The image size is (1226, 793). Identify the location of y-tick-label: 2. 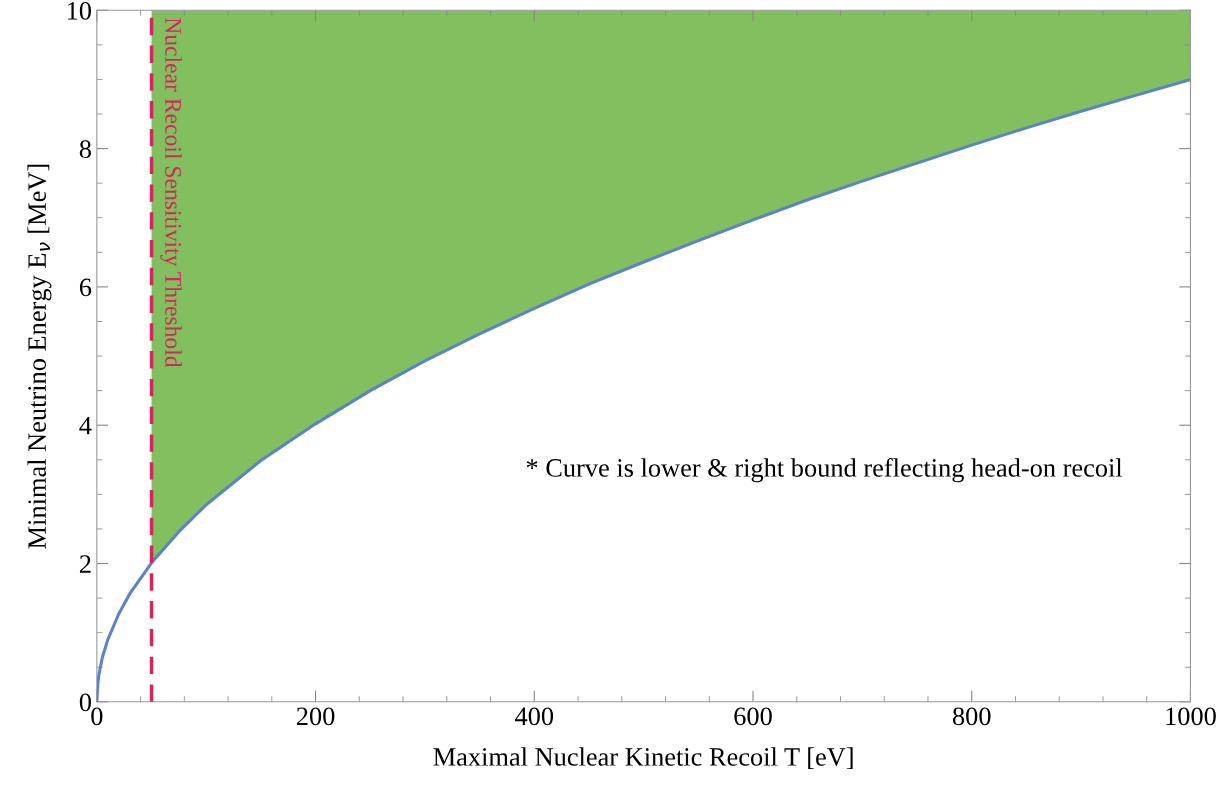
(85, 564).